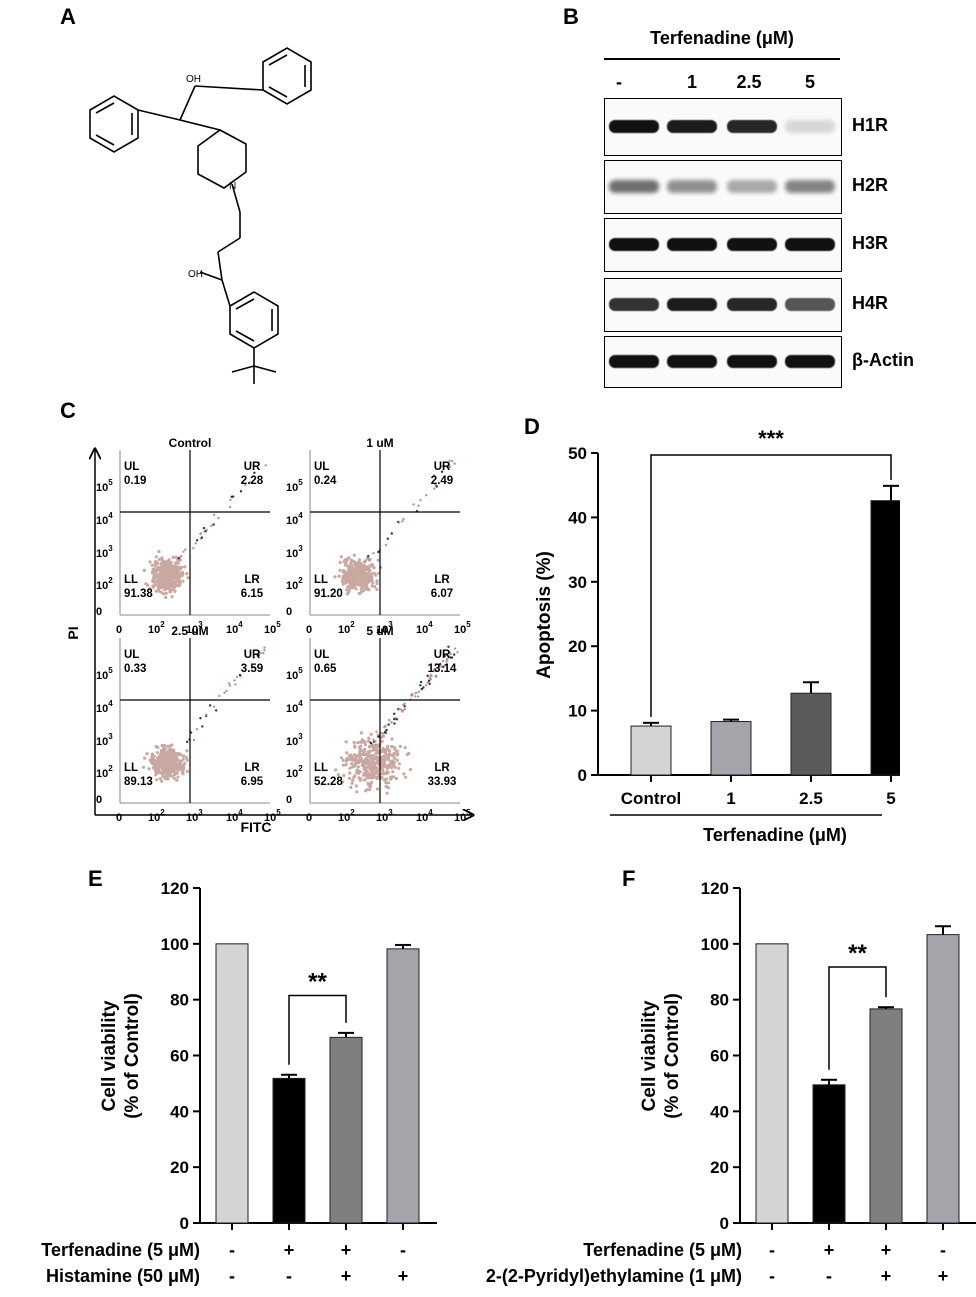 Image resolution: width=976 pixels, height=1297 pixels. I want to click on pi-label: PI, so click(73, 632).